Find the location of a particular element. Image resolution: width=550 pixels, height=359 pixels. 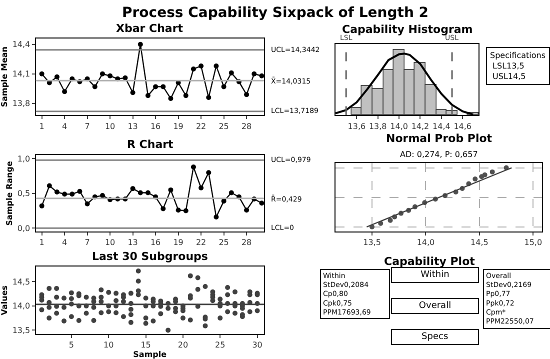

y-axis-title: Sample Mean is located at coordinates (5, 77).